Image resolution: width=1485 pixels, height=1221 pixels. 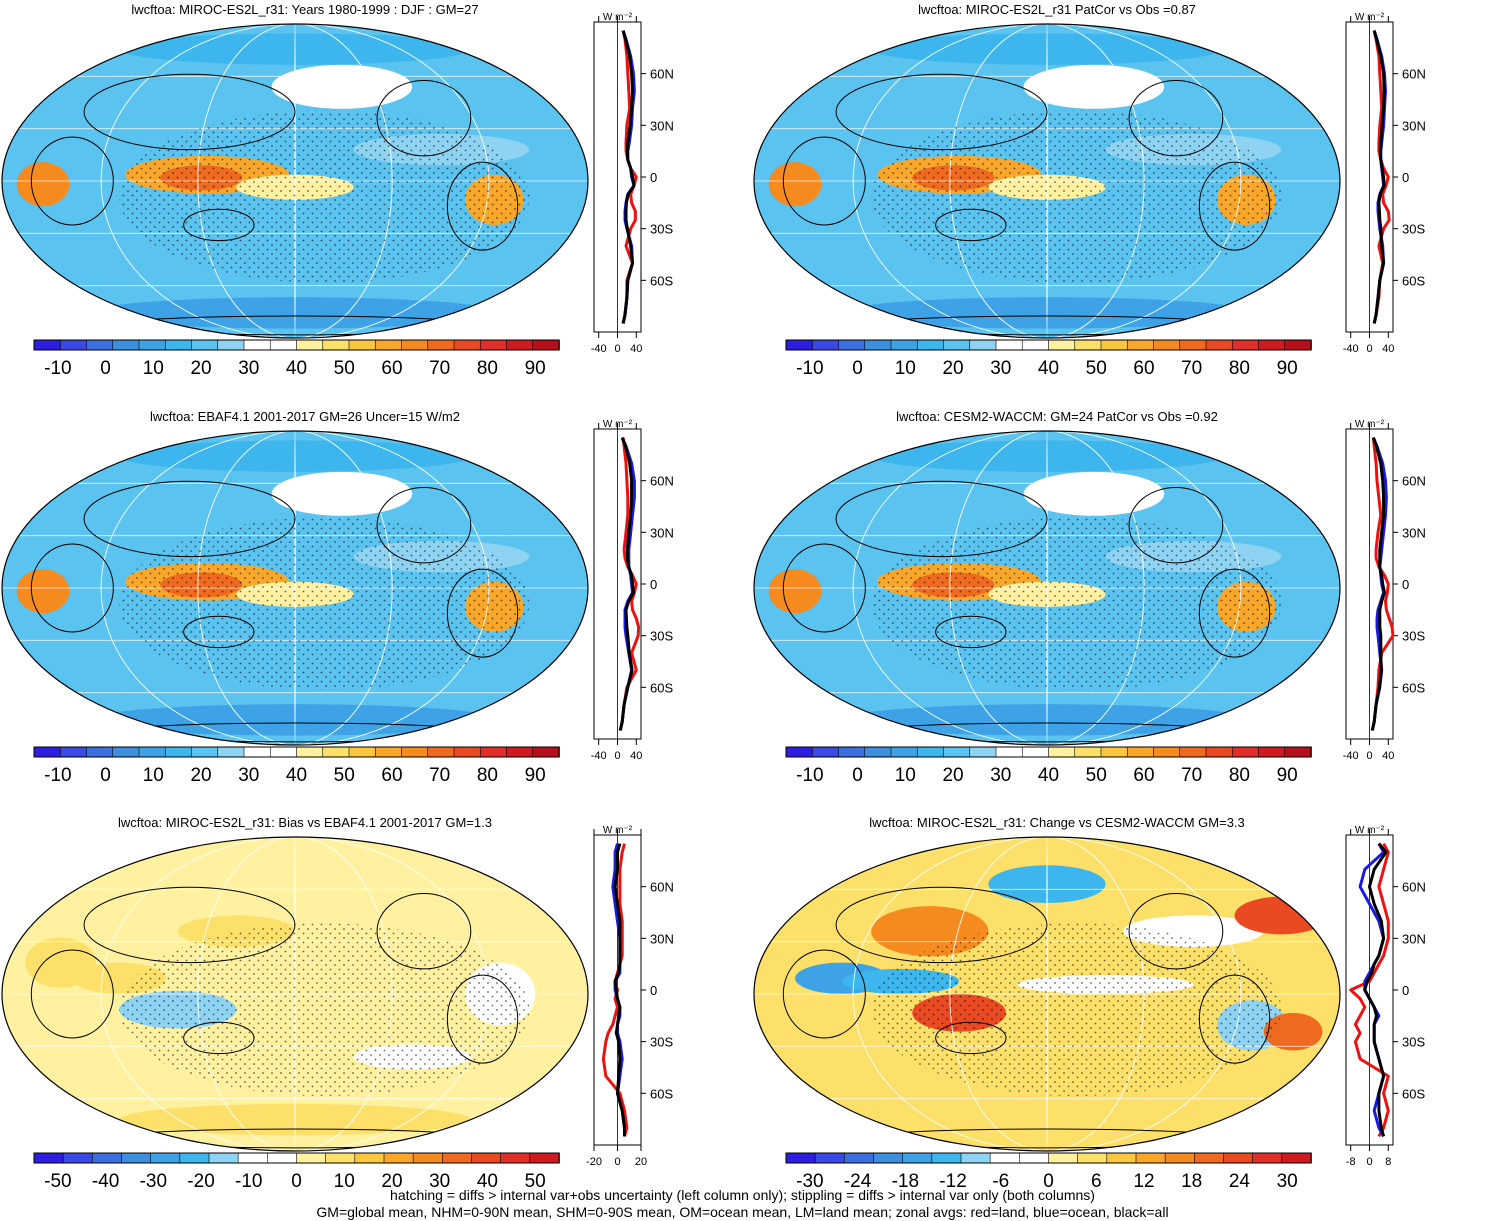 I want to click on zonal-lat-label: 30S, so click(x=1413, y=1042).